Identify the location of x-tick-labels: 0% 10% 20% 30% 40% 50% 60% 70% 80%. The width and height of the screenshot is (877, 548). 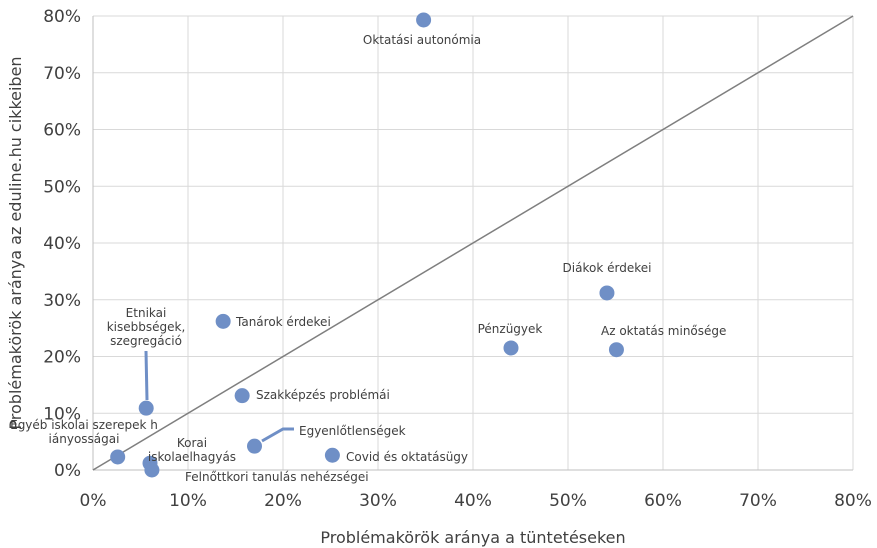
(476, 501).